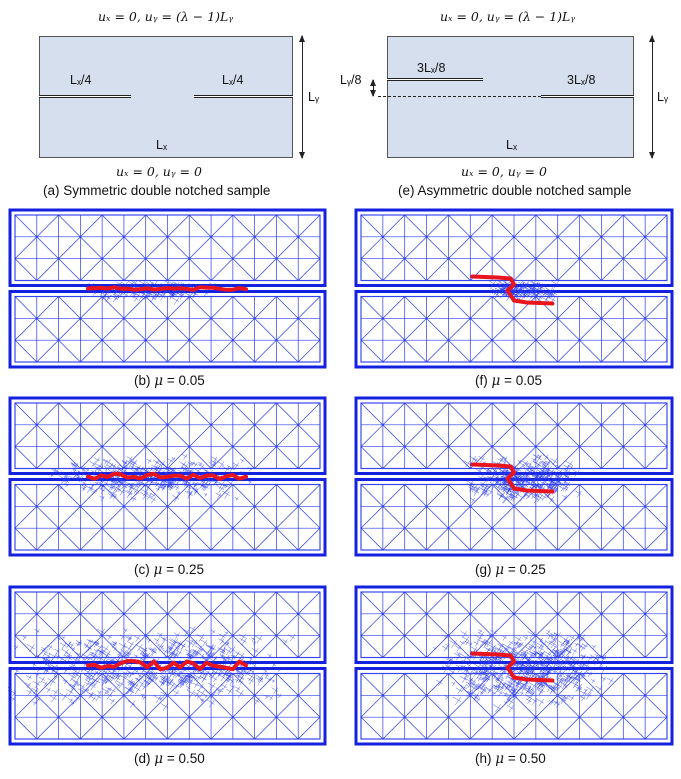  I want to click on caption-c: (c) μ = 0.25, so click(169, 570).